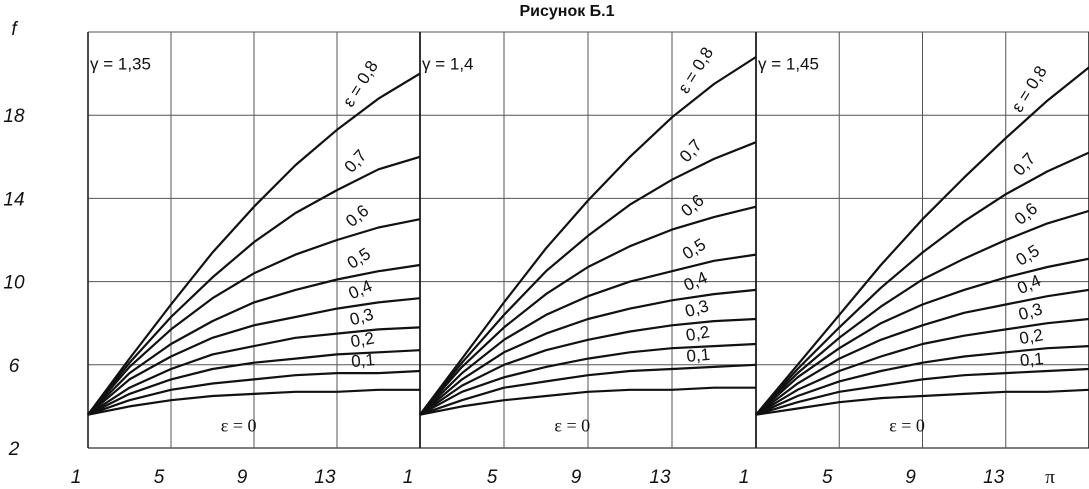  What do you see at coordinates (1050, 477) in the screenshot?
I see `x-axis-label: π` at bounding box center [1050, 477].